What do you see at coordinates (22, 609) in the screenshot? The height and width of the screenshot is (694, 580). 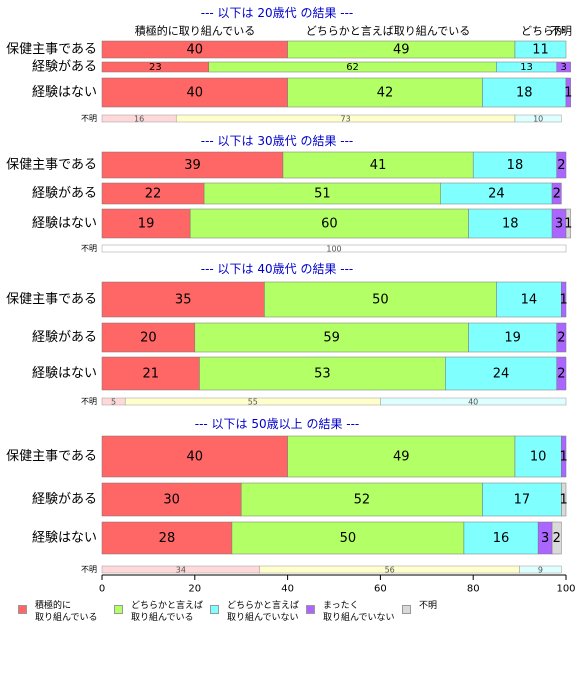 I see `legend-swatch-active` at bounding box center [22, 609].